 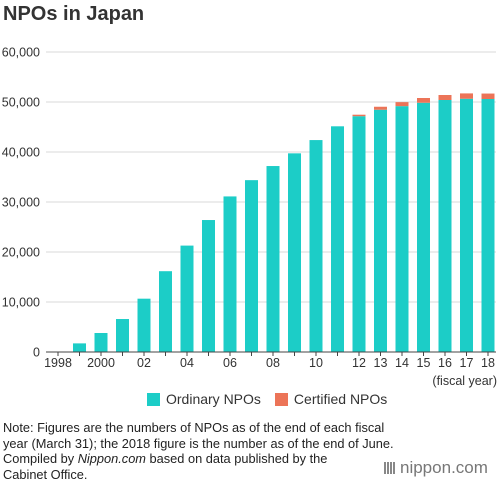 What do you see at coordinates (144, 363) in the screenshot?
I see `x-tick-label: 02` at bounding box center [144, 363].